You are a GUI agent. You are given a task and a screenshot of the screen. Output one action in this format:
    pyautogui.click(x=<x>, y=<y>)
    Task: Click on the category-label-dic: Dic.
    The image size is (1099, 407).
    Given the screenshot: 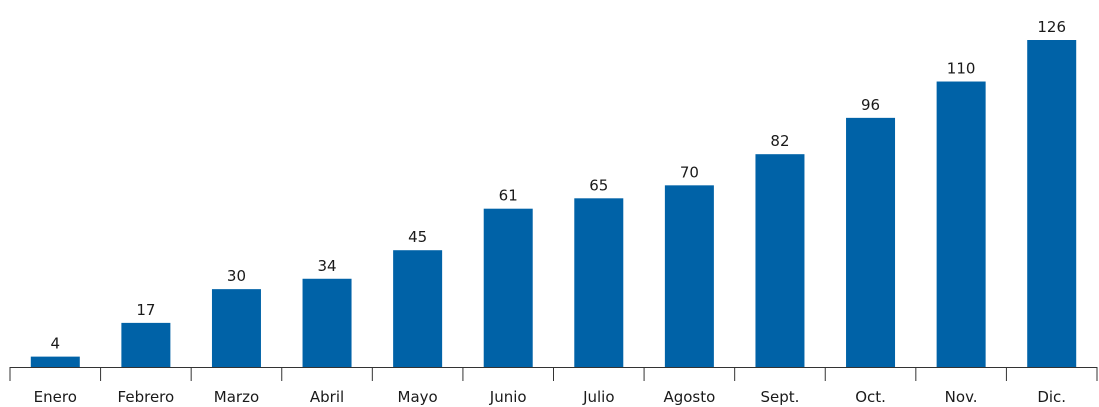 What is the action you would take?
    pyautogui.click(x=1051, y=397)
    